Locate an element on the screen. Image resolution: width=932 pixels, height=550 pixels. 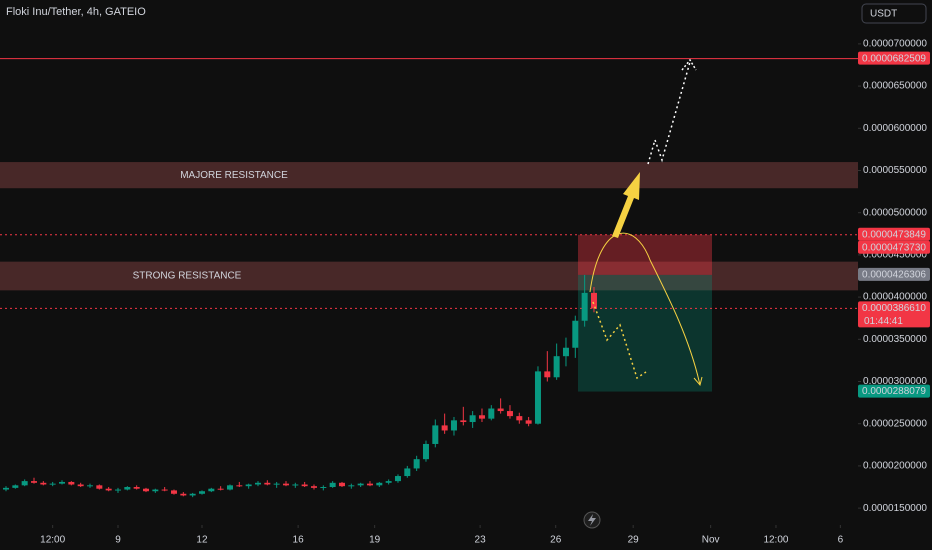
currency-label: USDT is located at coordinates (883, 14).